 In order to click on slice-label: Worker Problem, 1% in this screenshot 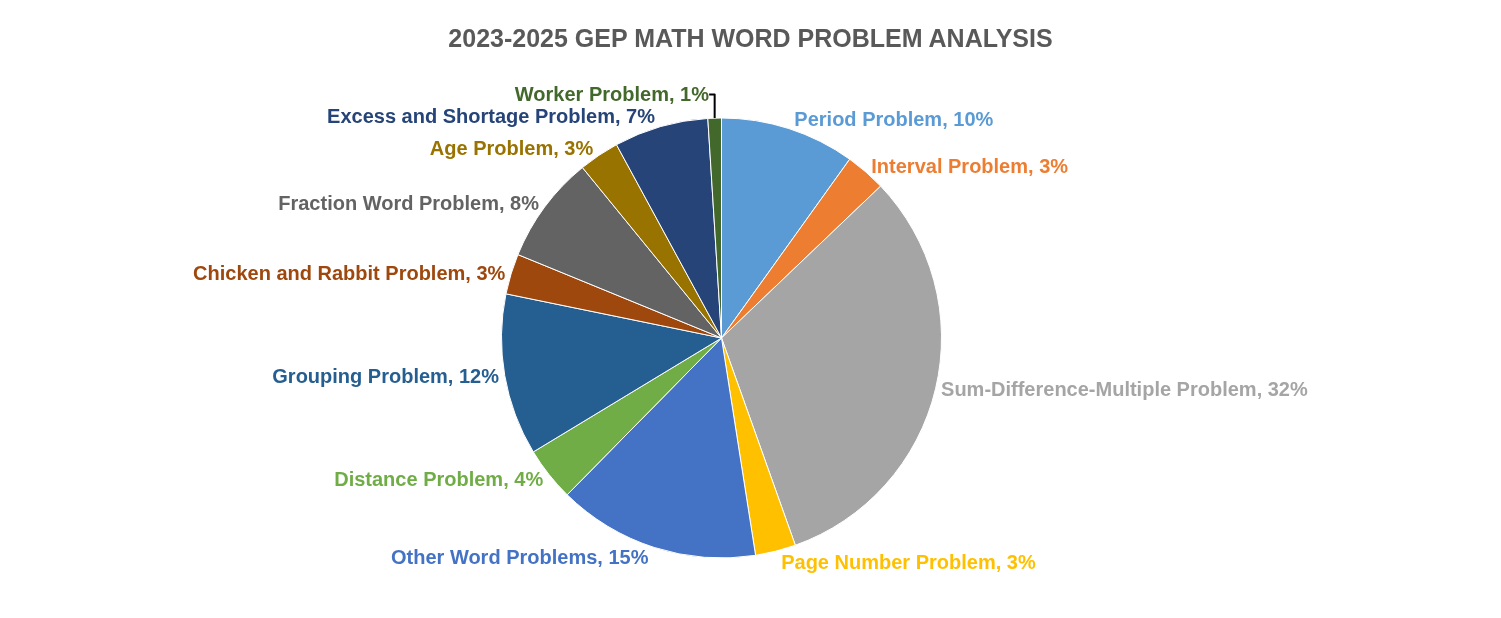, I will do `click(612, 94)`.